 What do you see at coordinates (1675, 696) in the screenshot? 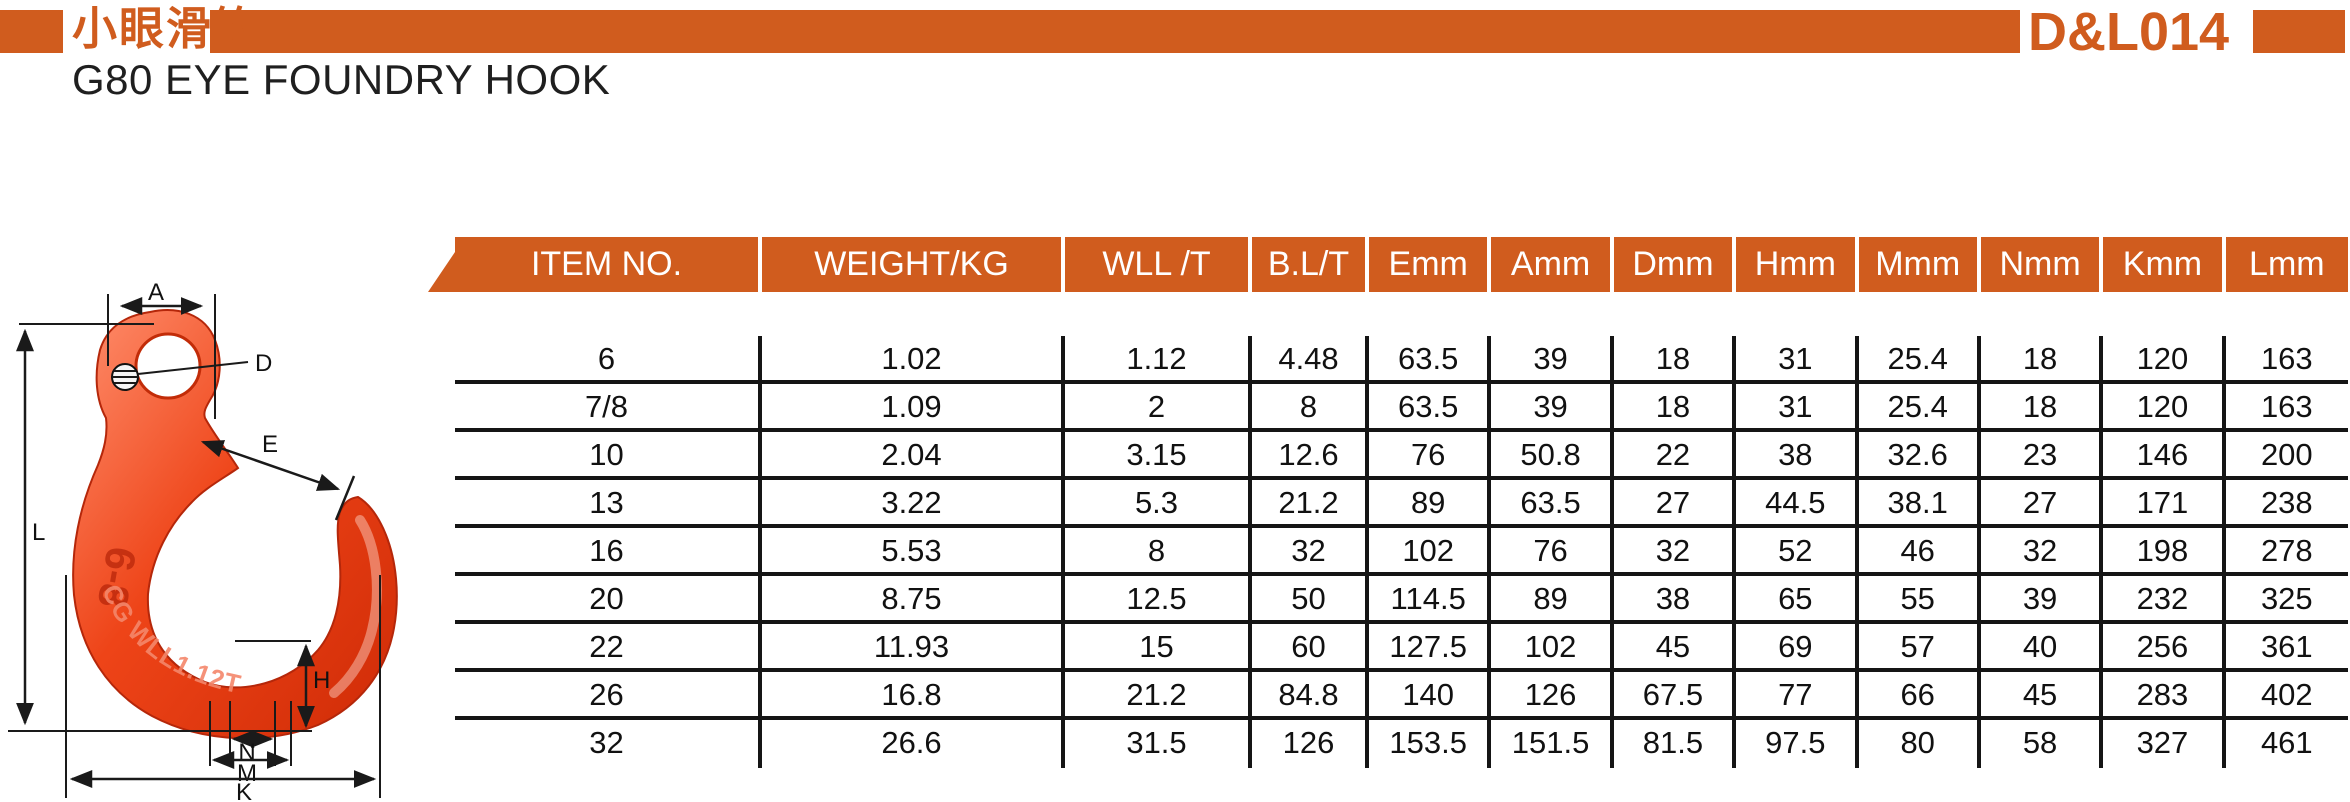
I see `table-cell: 67.5` at bounding box center [1675, 696].